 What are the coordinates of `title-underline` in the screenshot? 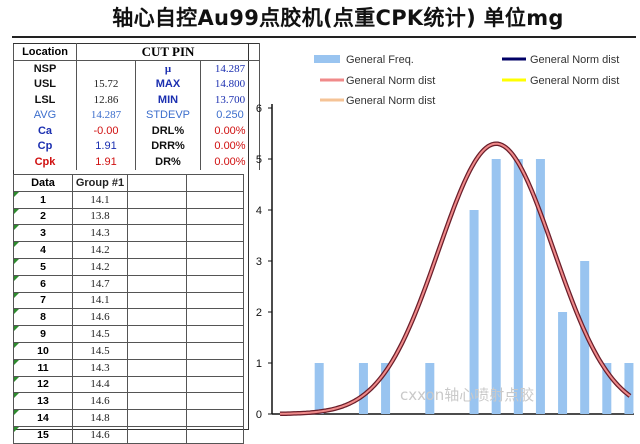 It's located at (324, 37).